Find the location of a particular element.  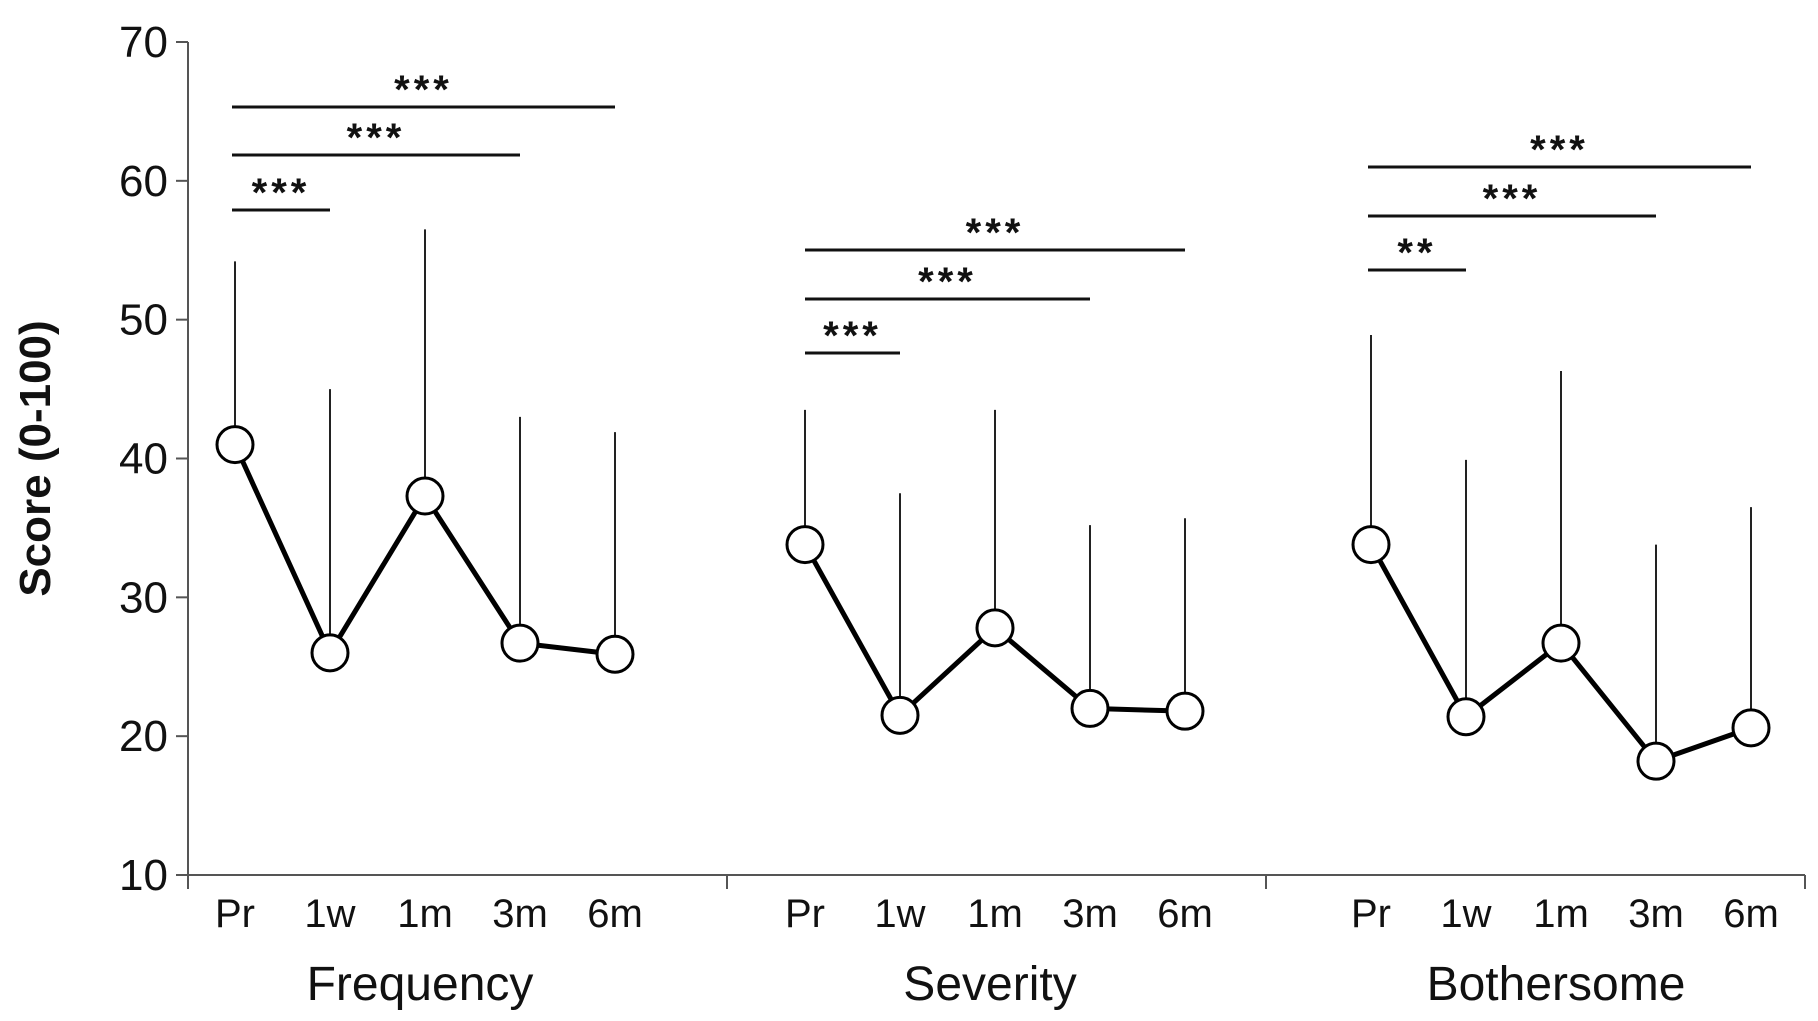

y-tick-label: 10 is located at coordinates (143, 875).